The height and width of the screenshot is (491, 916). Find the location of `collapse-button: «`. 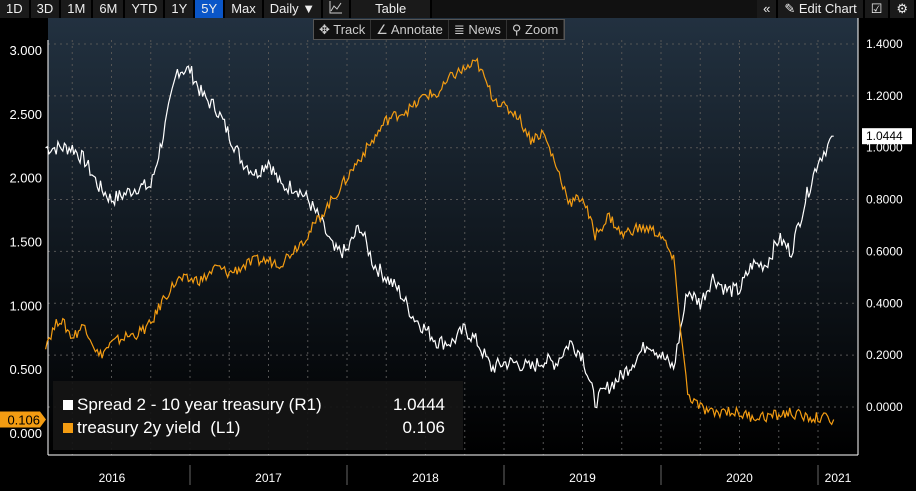

collapse-button: « is located at coordinates (767, 9).